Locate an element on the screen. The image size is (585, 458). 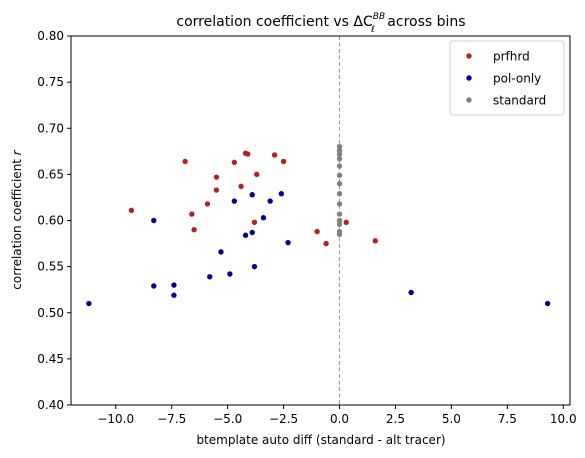
y-tick-label: 0.40 is located at coordinates (50, 405).